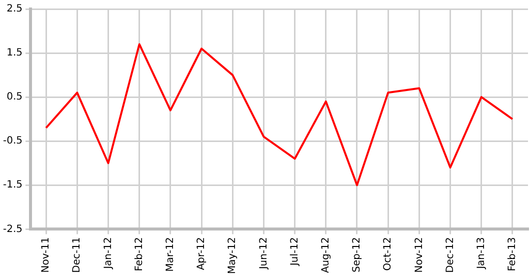 Image resolution: width=532 pixels, height=277 pixels. What do you see at coordinates (14, 9) in the screenshot?
I see `y-tick-label: 2.5` at bounding box center [14, 9].